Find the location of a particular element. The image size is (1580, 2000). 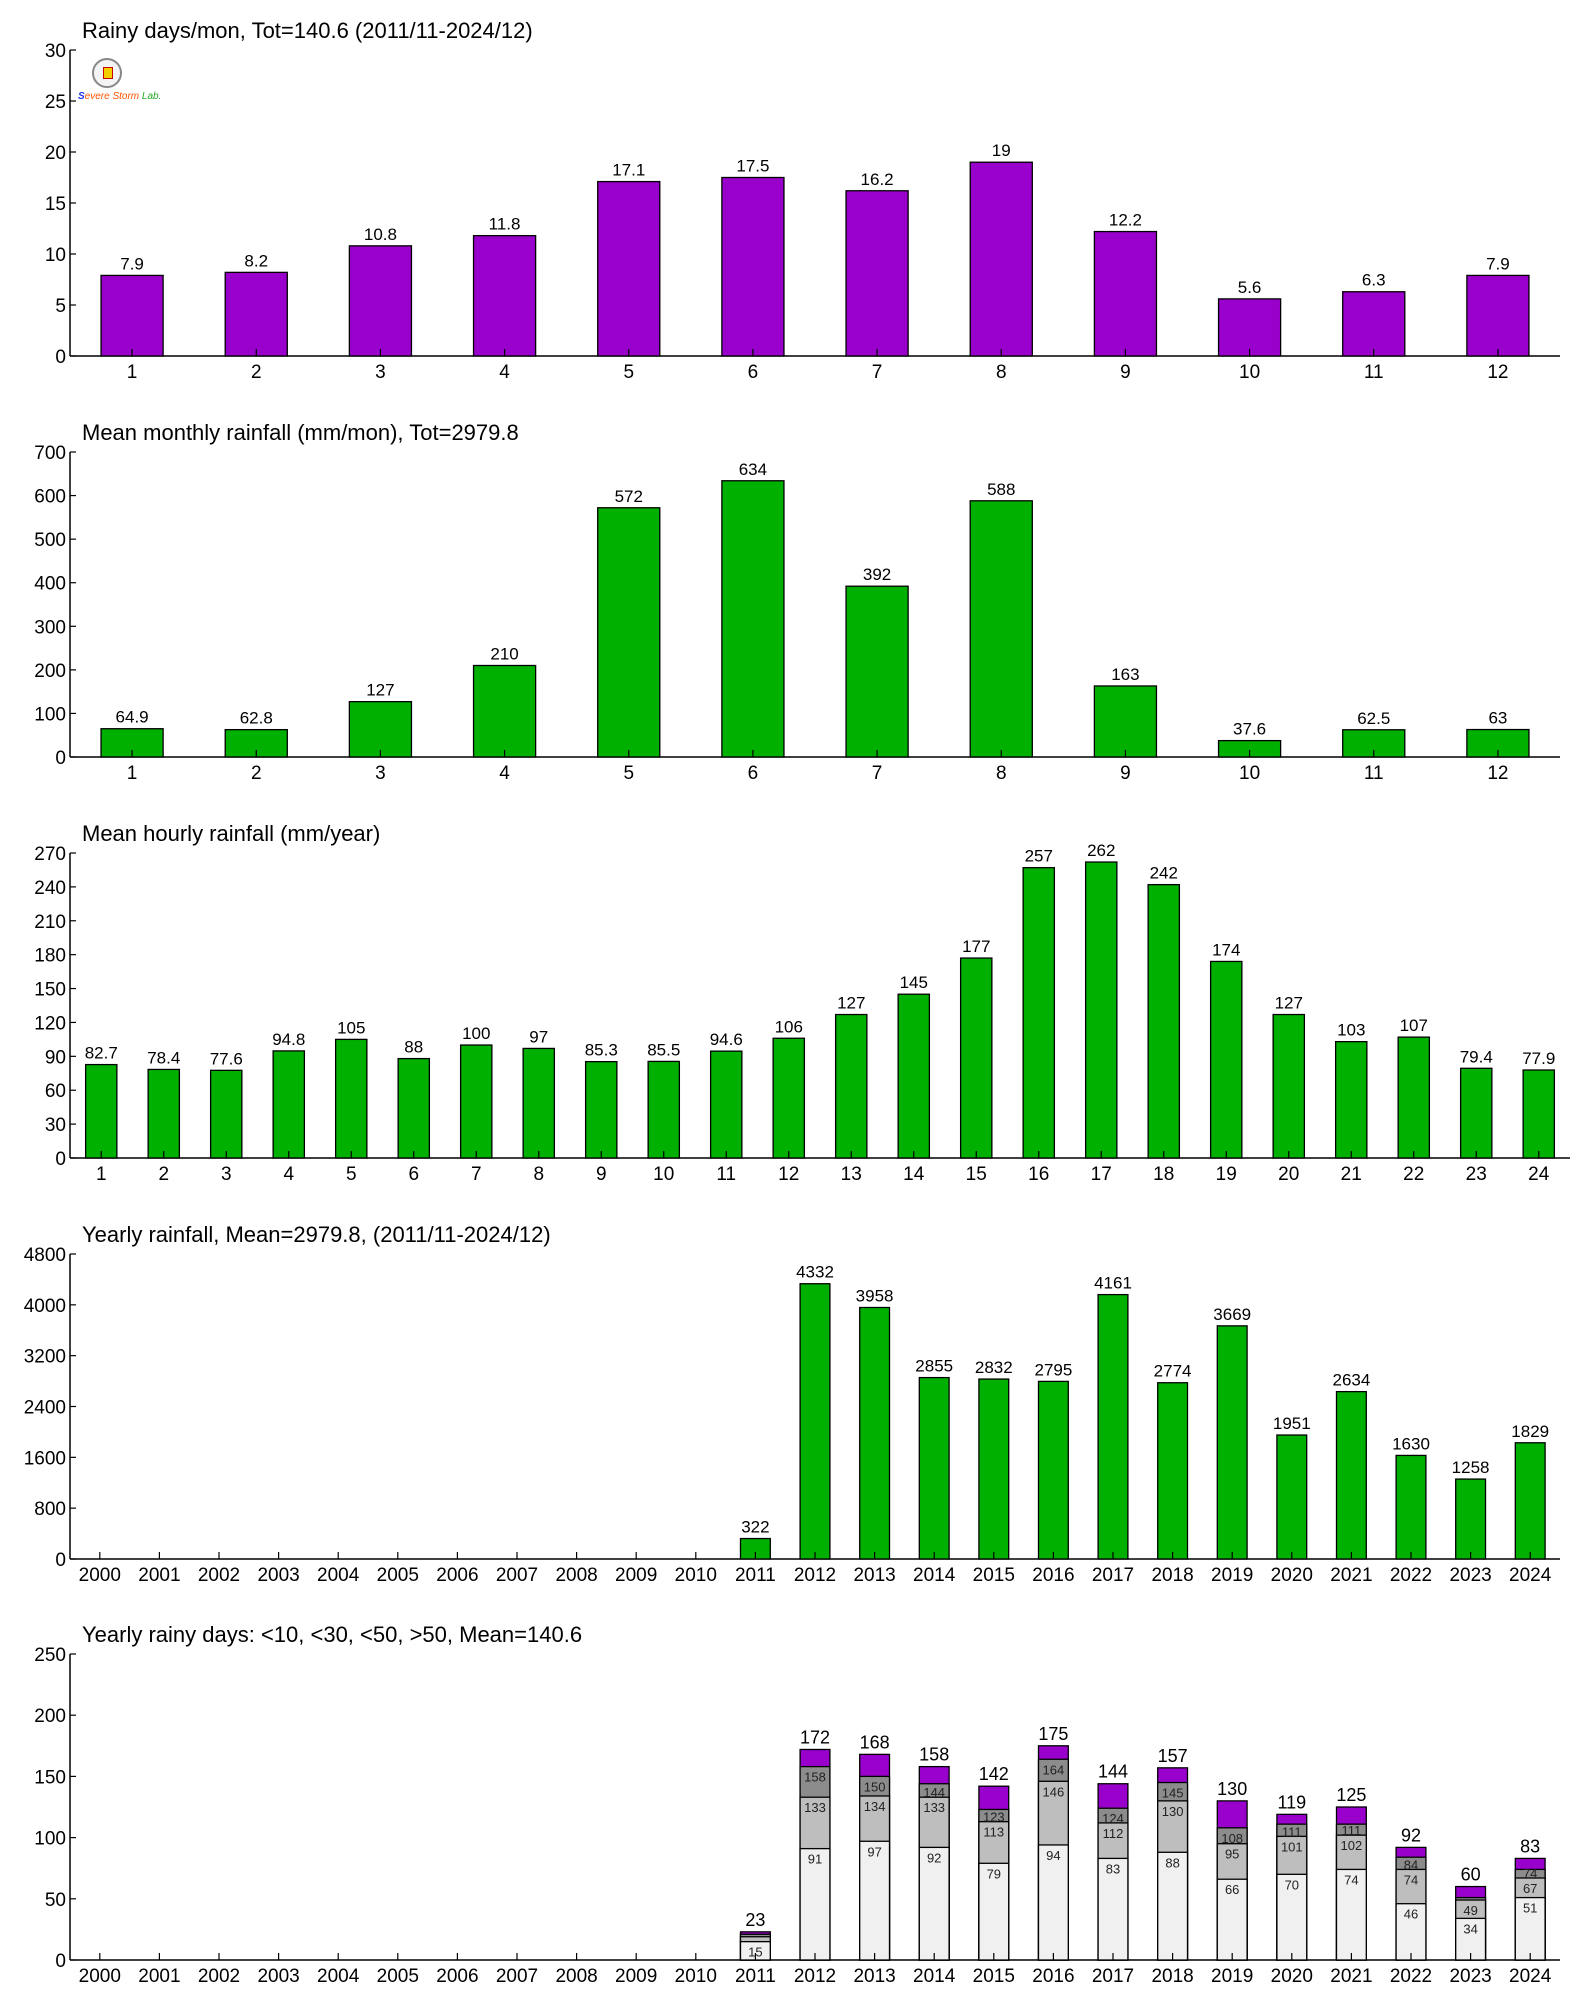

chart4-x-tick-label: 2003 is located at coordinates (278, 1575).